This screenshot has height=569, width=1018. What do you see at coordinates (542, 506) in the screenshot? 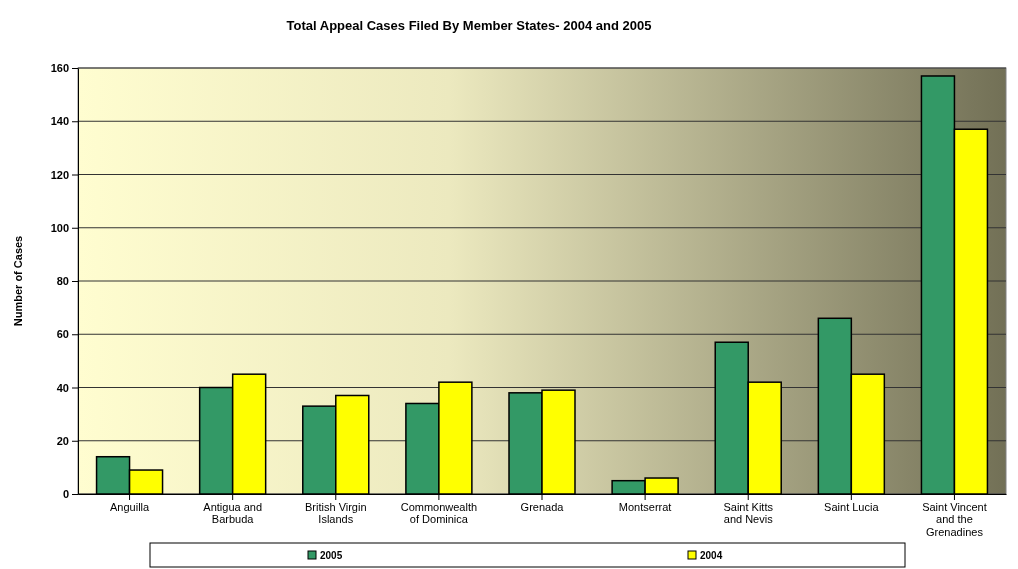
I see `x-tick-label: Grenada` at bounding box center [542, 506].